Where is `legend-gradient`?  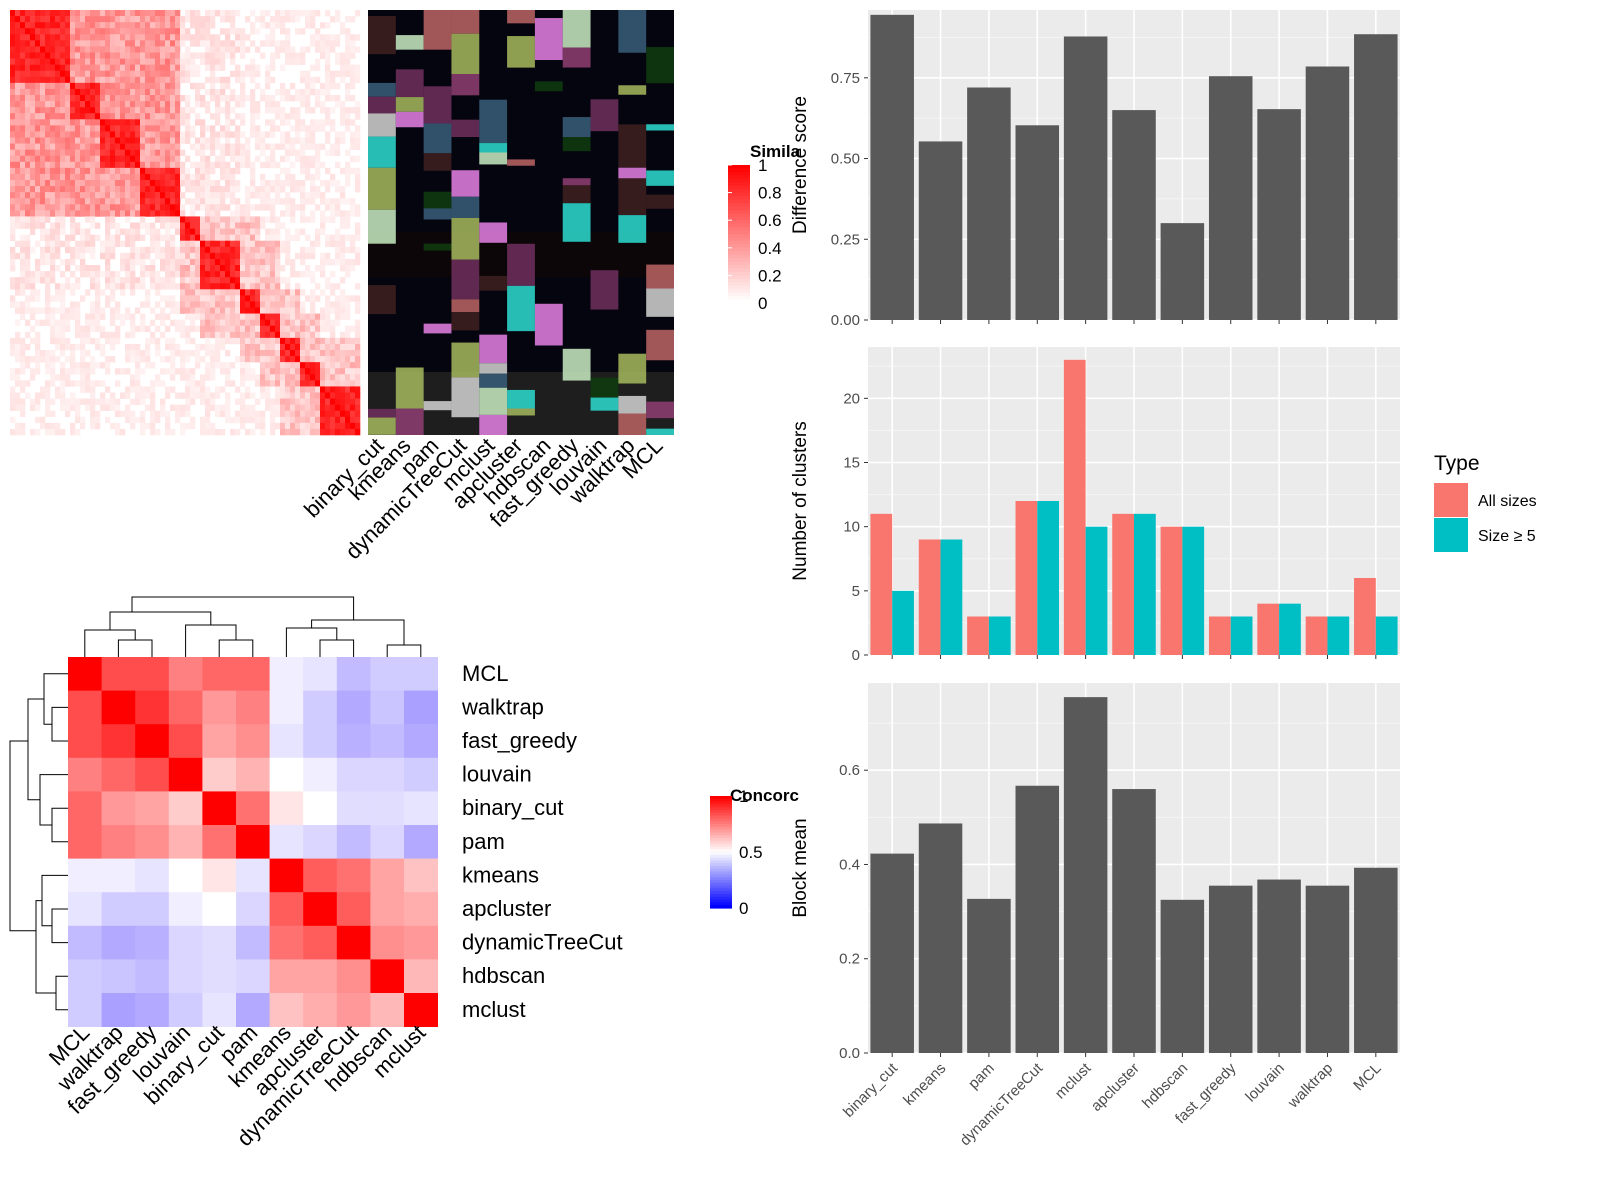 legend-gradient is located at coordinates (739, 270).